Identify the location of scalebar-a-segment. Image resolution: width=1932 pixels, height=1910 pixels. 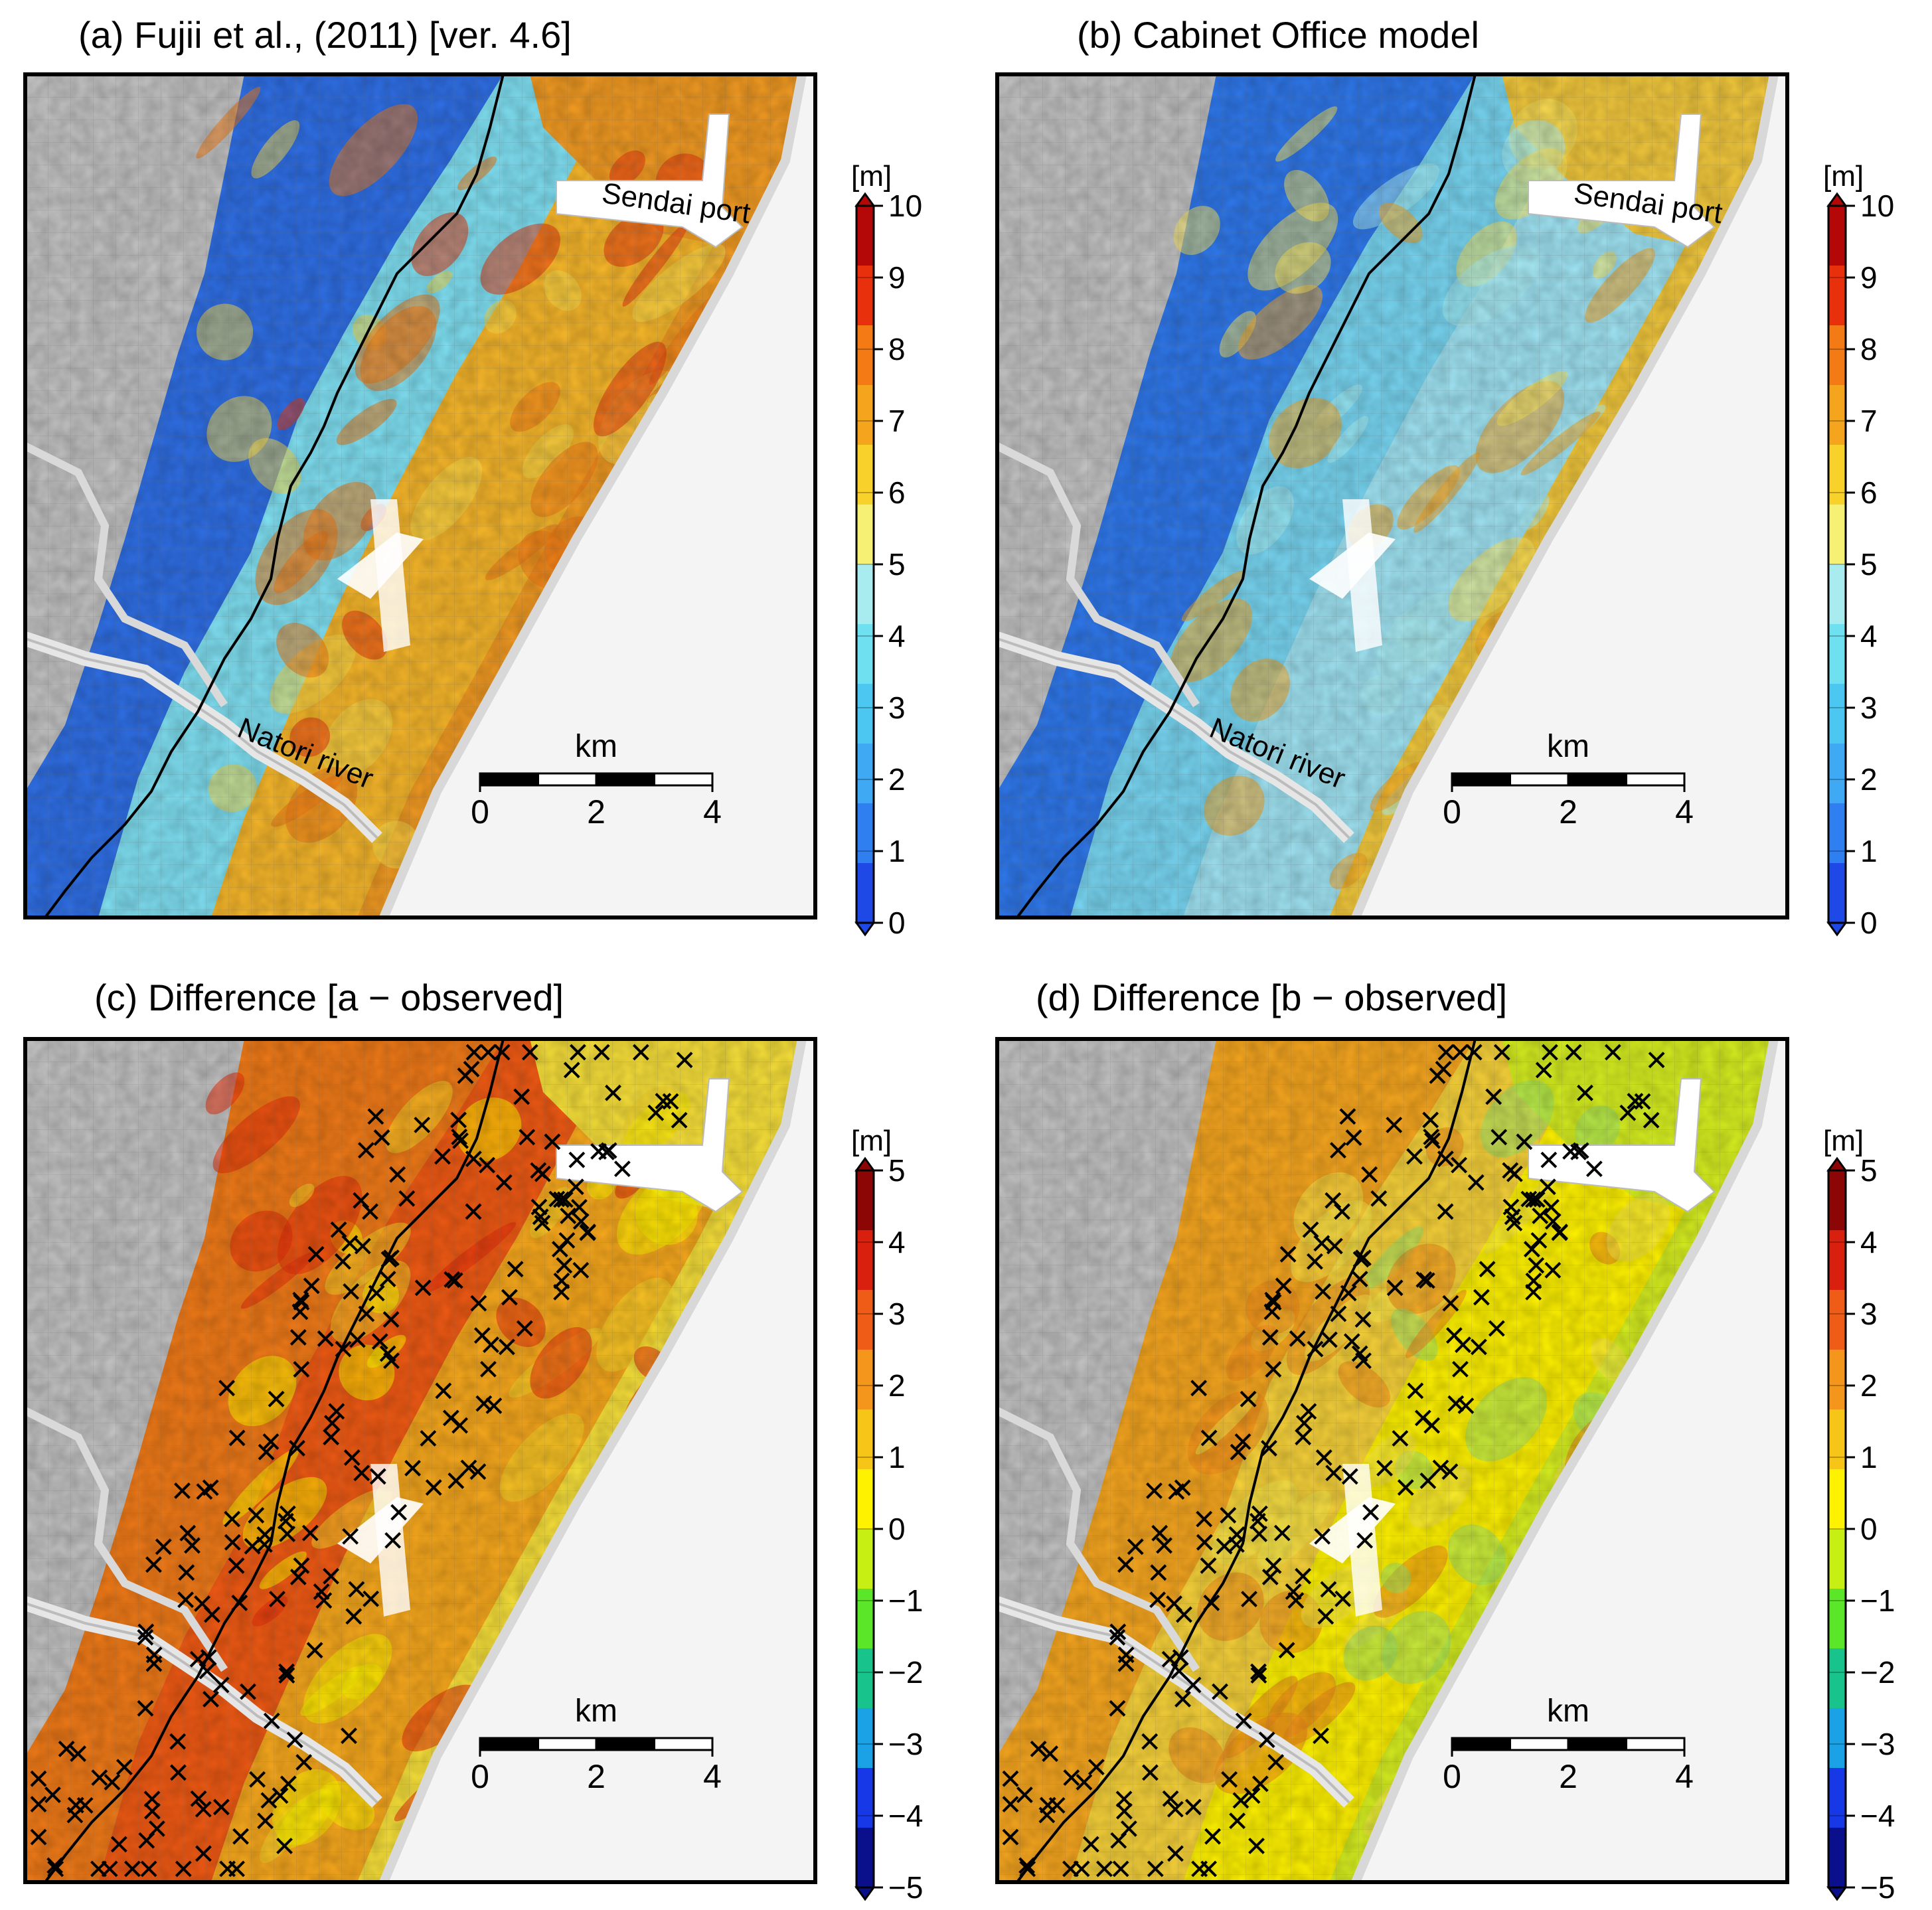
(567, 779).